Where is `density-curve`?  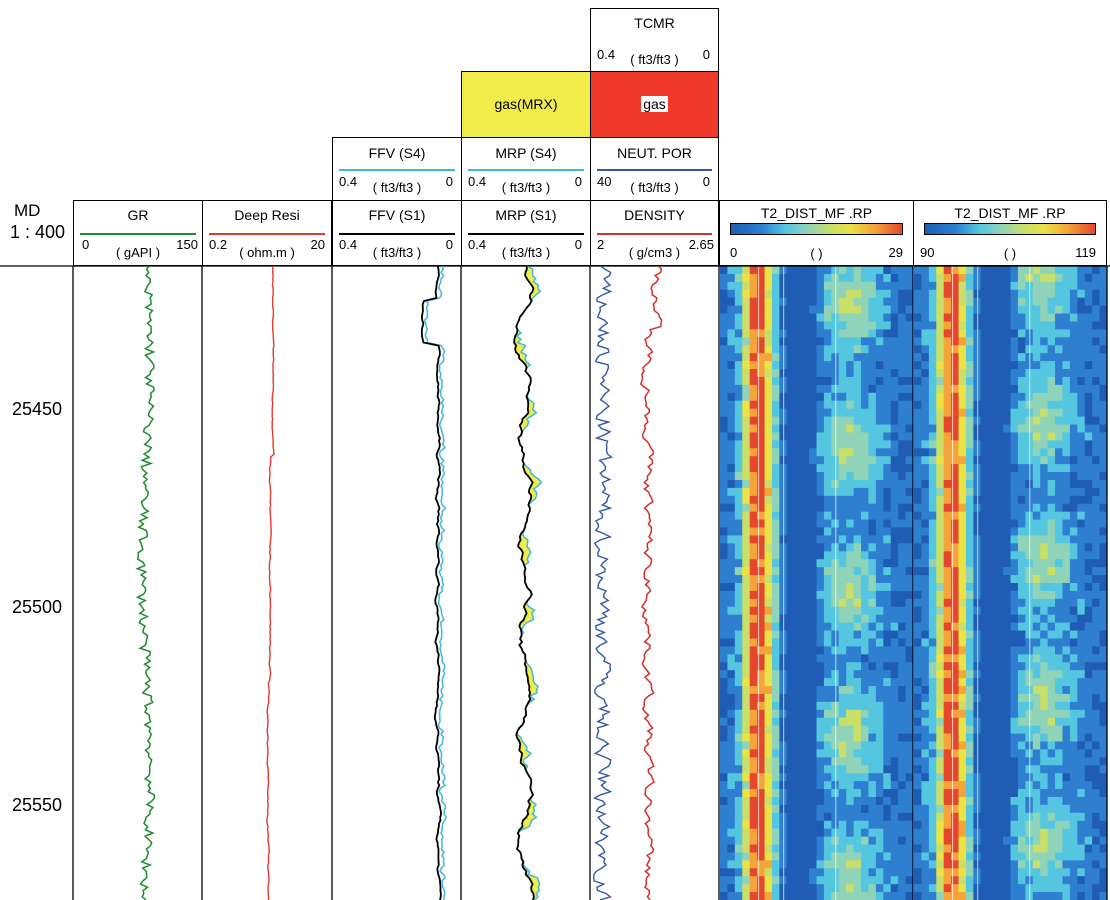
density-curve is located at coordinates (651, 582).